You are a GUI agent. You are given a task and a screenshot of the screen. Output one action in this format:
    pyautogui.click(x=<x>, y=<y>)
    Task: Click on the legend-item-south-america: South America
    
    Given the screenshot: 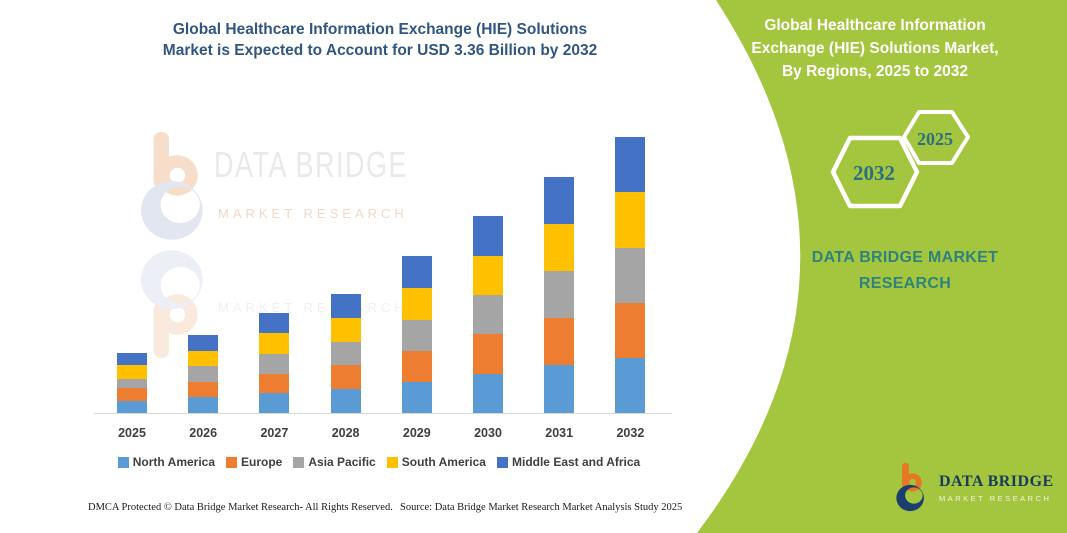 What is the action you would take?
    pyautogui.click(x=436, y=462)
    